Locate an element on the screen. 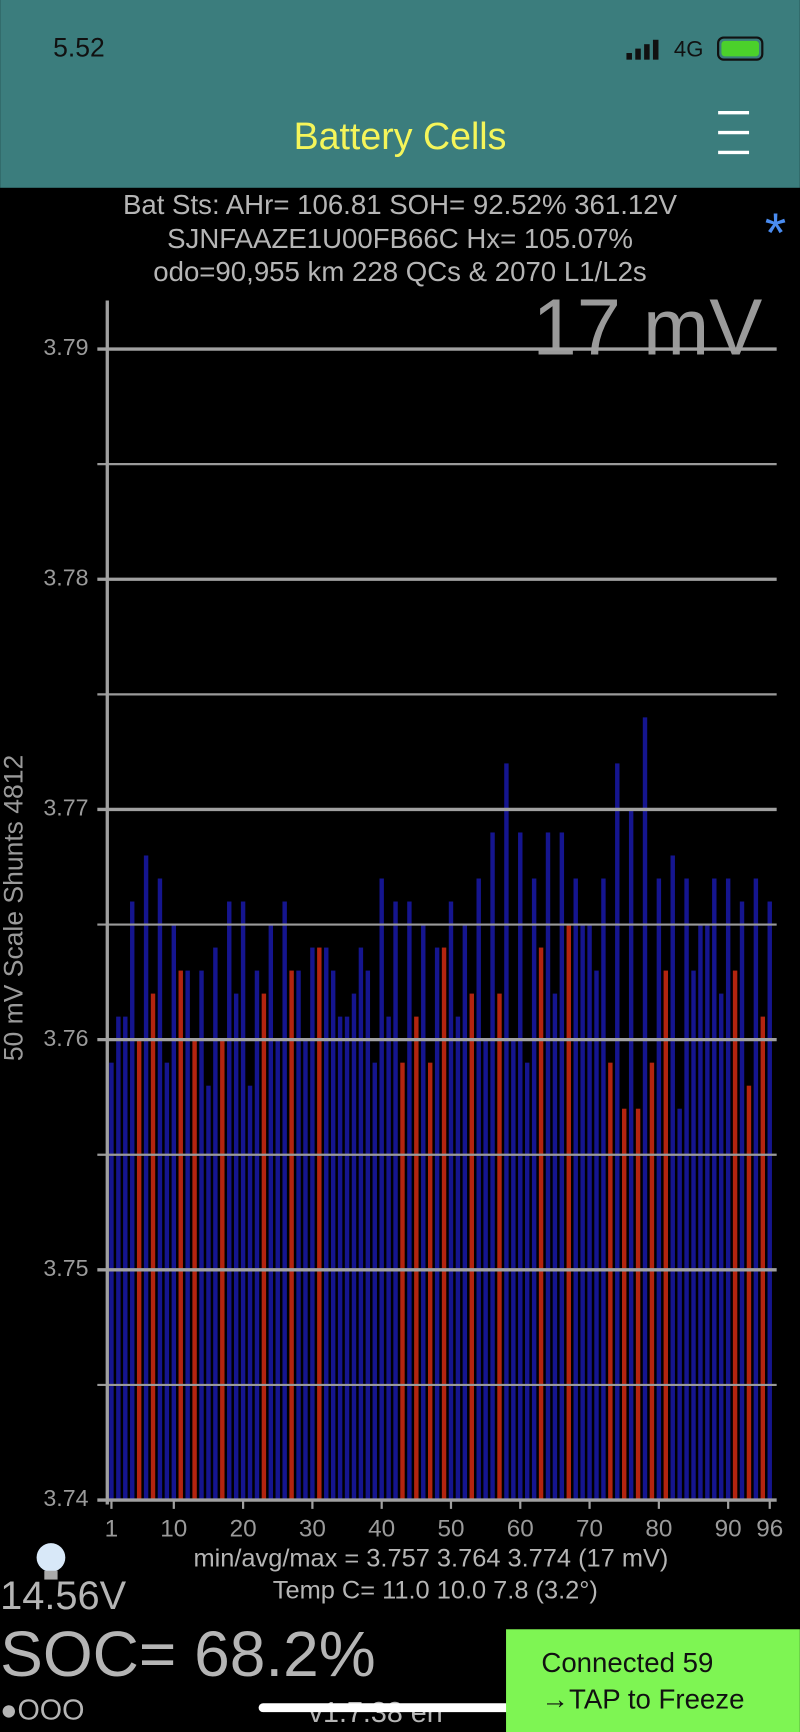 This screenshot has width=800, height=1732. network: 4G is located at coordinates (688, 49).